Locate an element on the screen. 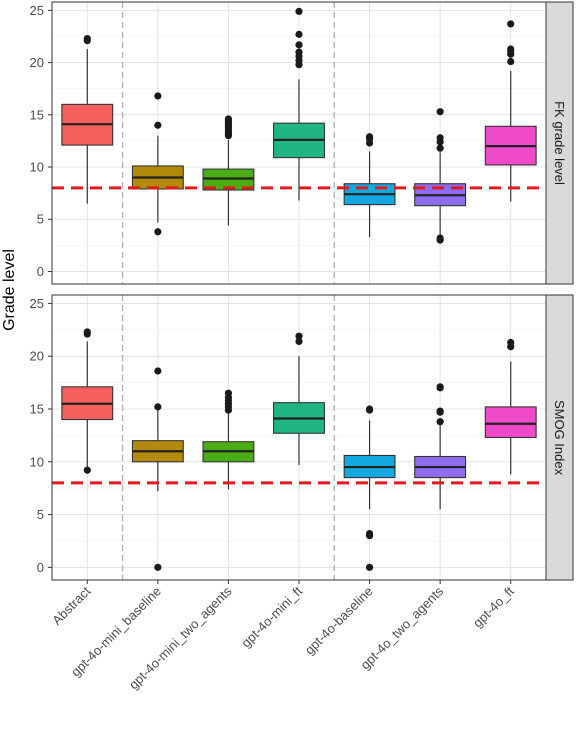 The image size is (576, 730). facet-strip-label: FK grade level is located at coordinates (559, 143).